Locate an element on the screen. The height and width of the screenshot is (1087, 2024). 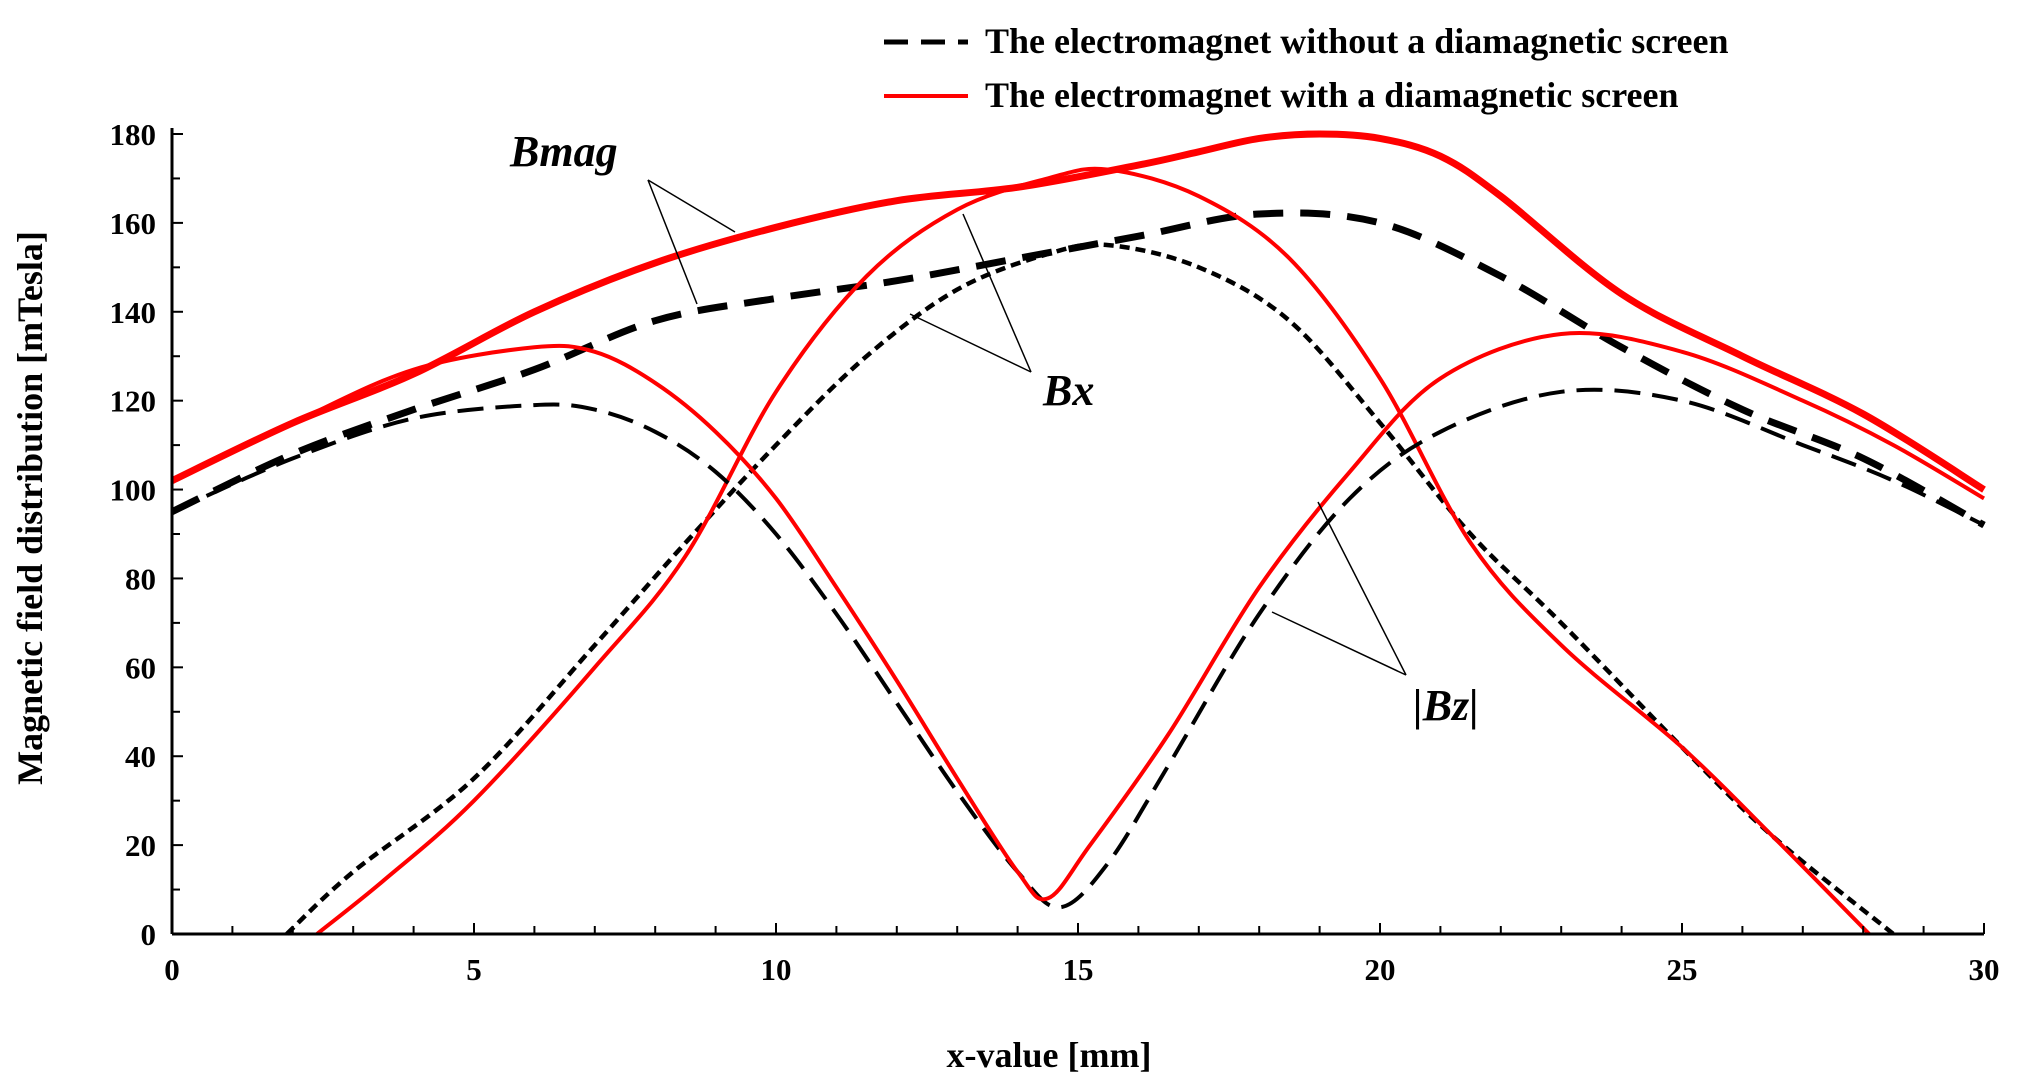
y-tick-label: 100 is located at coordinates (133, 490).